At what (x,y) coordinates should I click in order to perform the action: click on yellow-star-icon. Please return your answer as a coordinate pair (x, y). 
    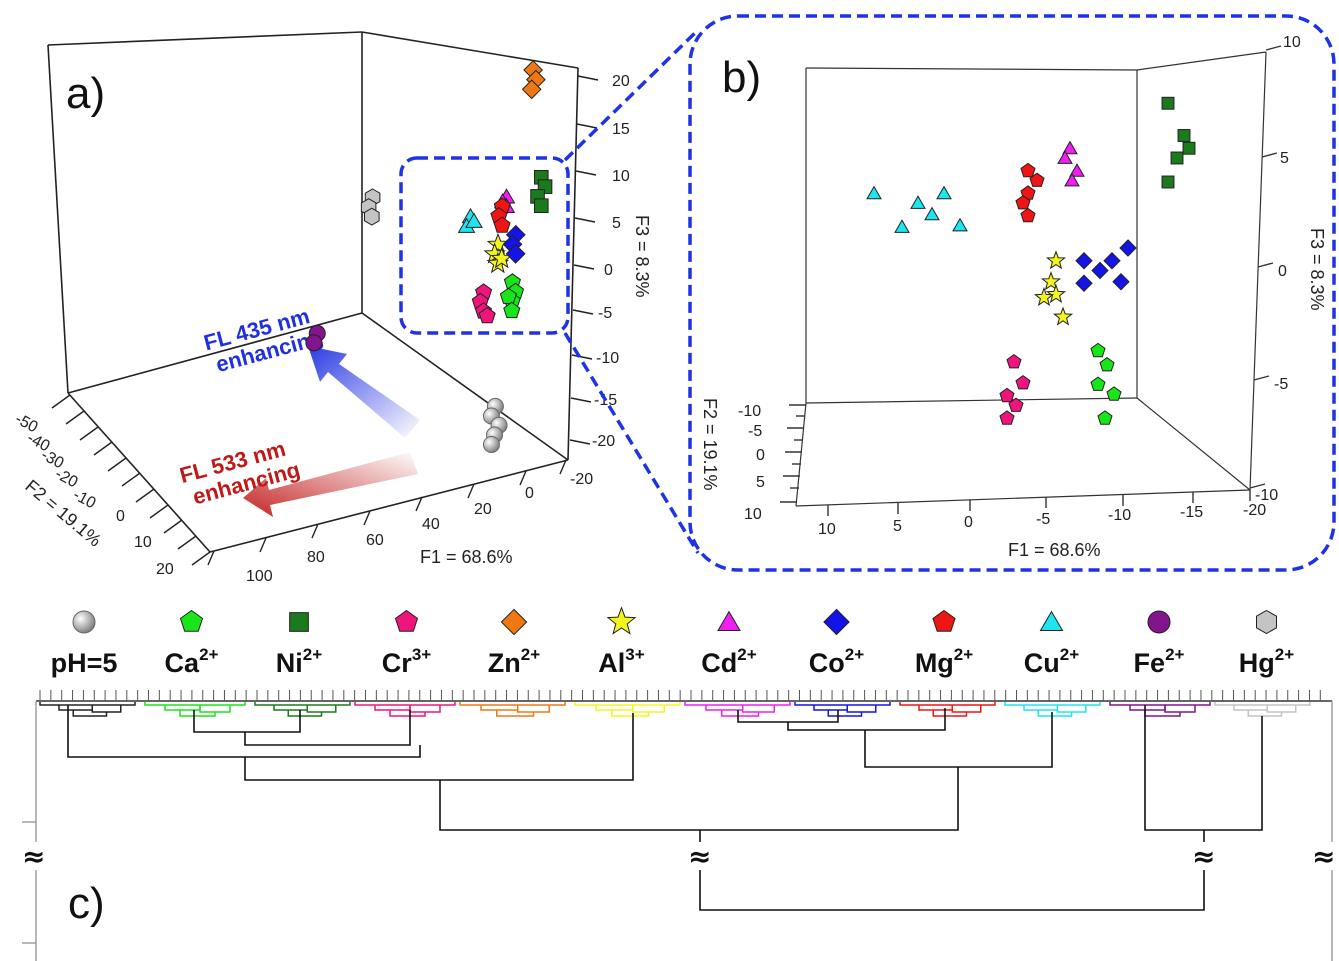
    Looking at the image, I should click on (621, 620).